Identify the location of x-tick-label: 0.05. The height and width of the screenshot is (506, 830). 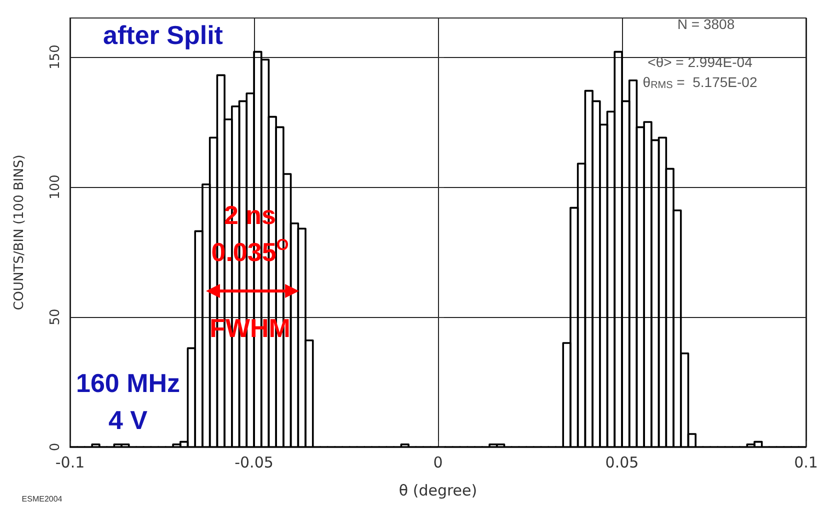
(622, 463).